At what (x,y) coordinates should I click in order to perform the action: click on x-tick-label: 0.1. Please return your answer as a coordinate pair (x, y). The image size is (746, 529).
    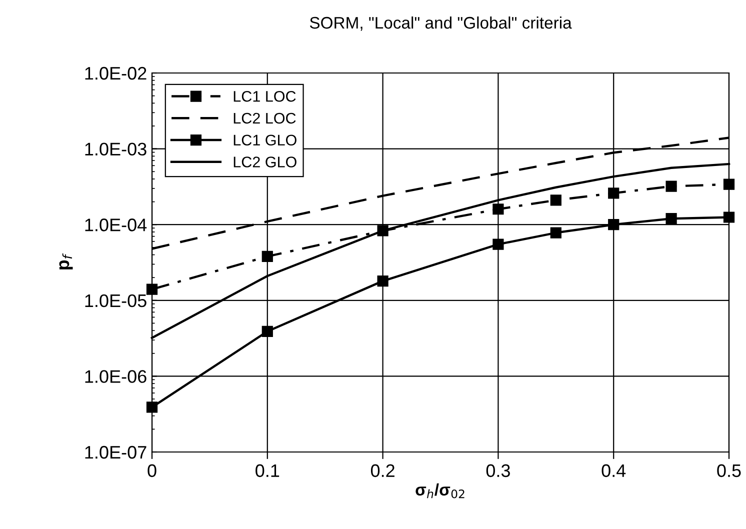
    Looking at the image, I should click on (268, 471).